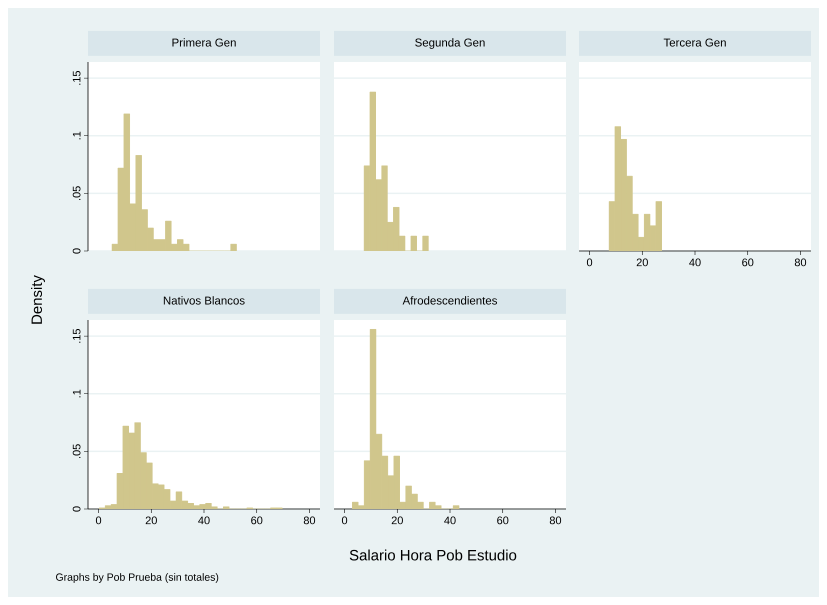 Image resolution: width=827 pixels, height=605 pixels. Describe the element at coordinates (204, 300) in the screenshot. I see `chart-title: Nativos Blancos` at that location.